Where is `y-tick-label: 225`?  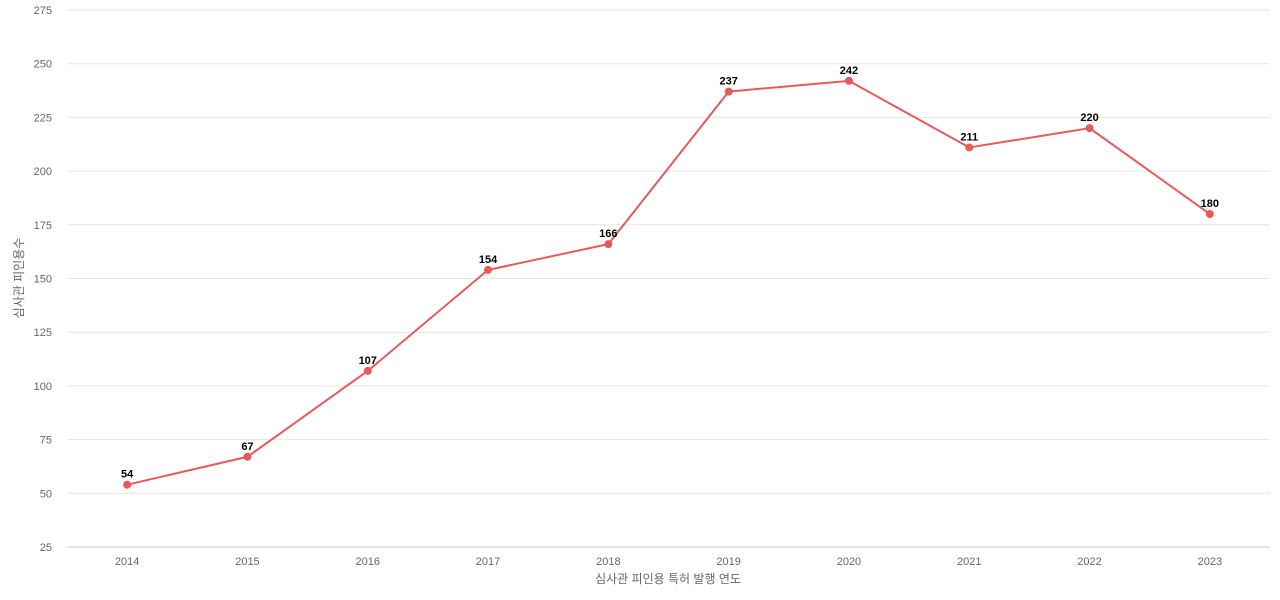
y-tick-label: 225 is located at coordinates (43, 118).